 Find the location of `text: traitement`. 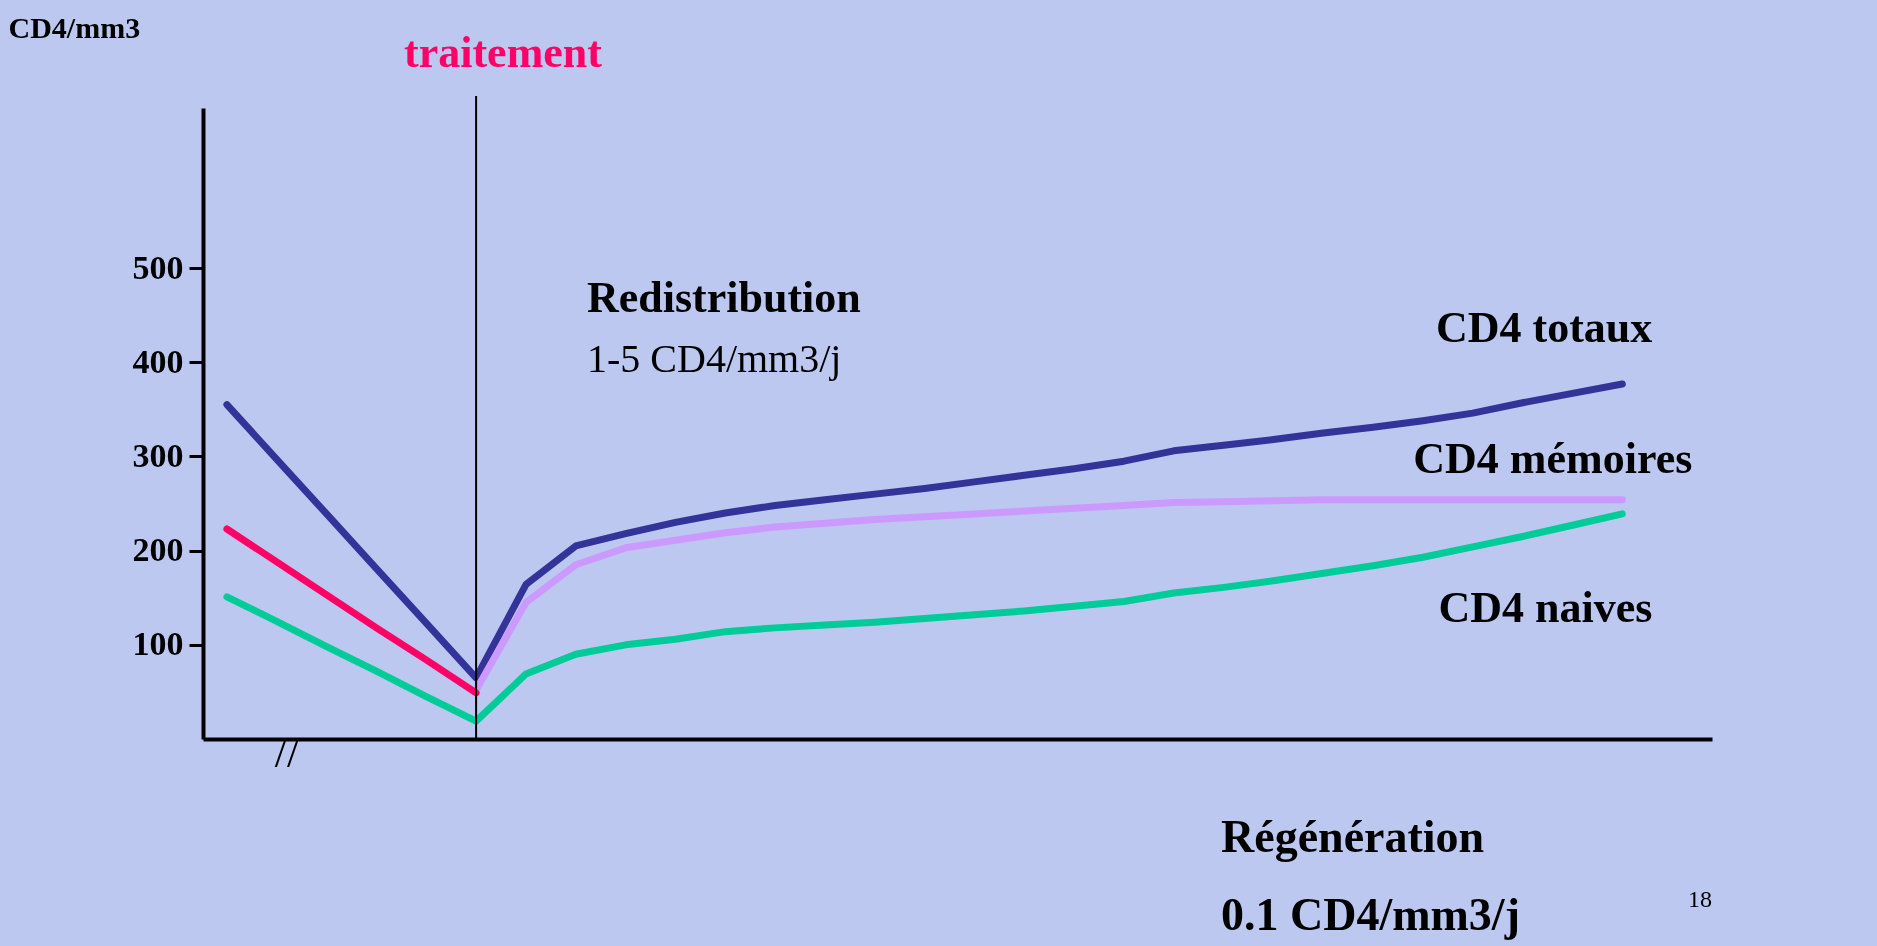

text: traitement is located at coordinates (503, 52).